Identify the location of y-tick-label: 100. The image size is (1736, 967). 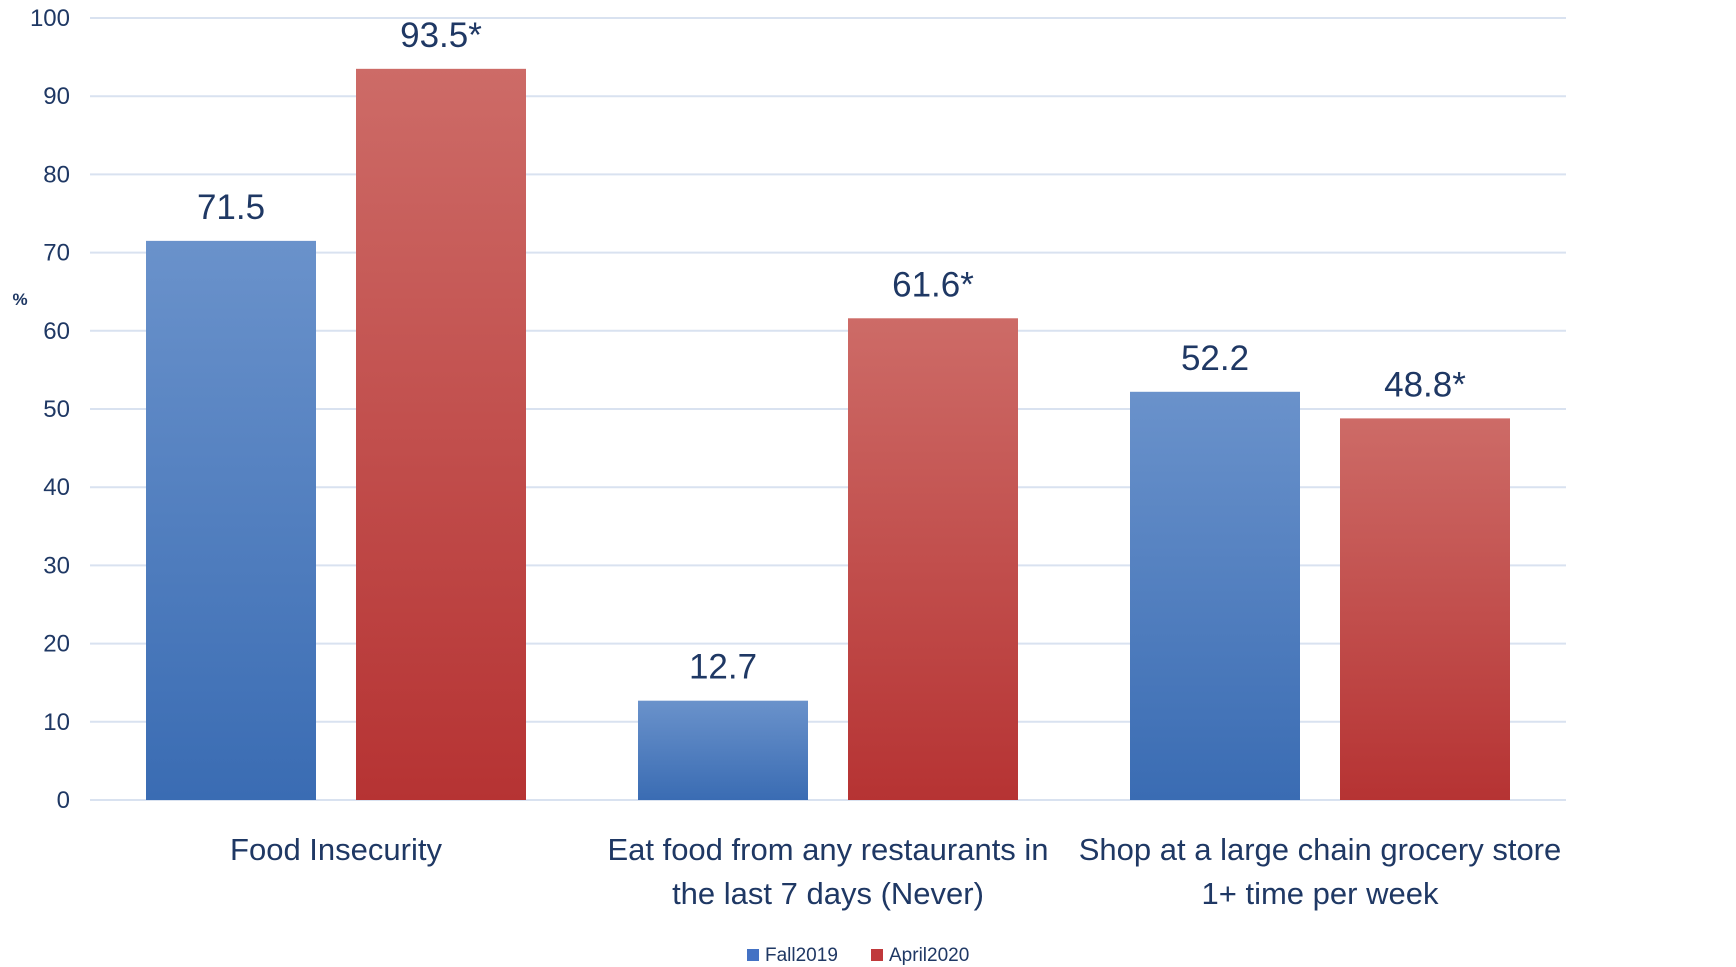
(50, 18).